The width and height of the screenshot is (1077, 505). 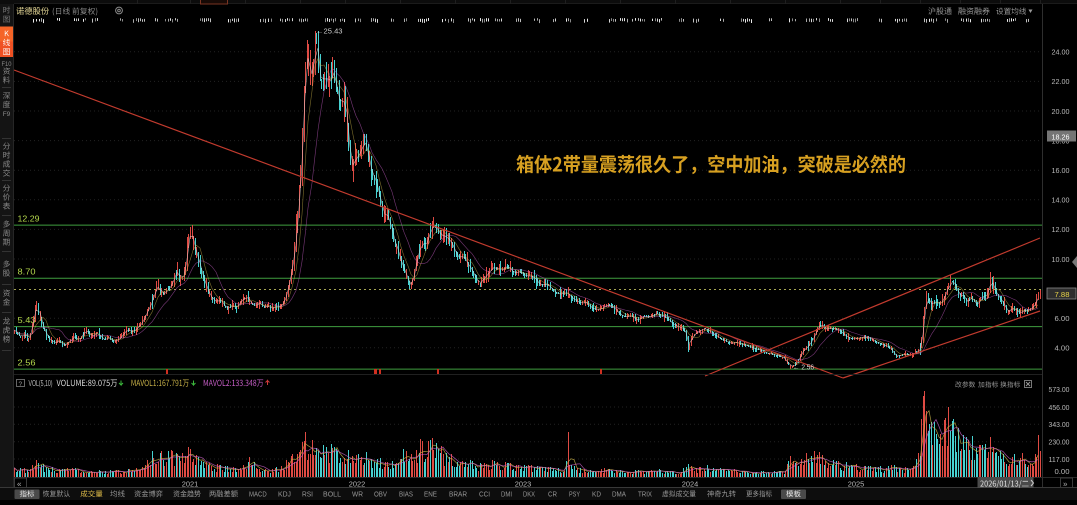 I want to click on svg-text: BOLL, so click(x=332, y=494).